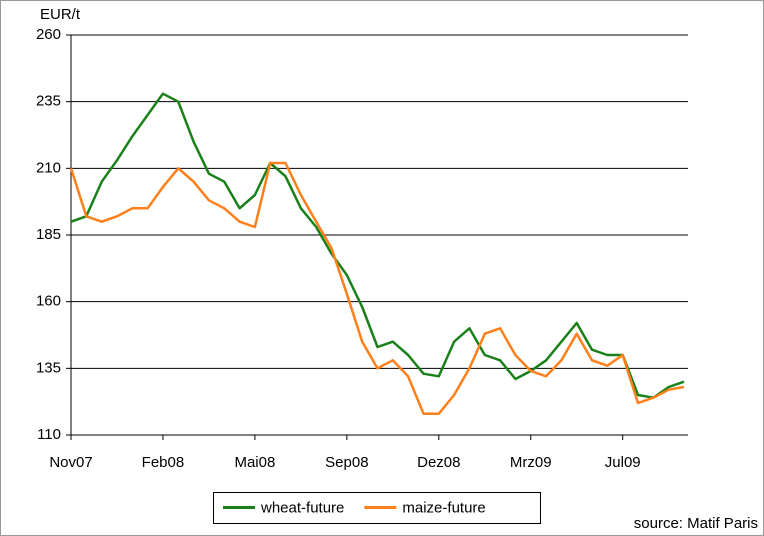 The height and width of the screenshot is (536, 764). I want to click on x-tick-label: Jul09, so click(623, 462).